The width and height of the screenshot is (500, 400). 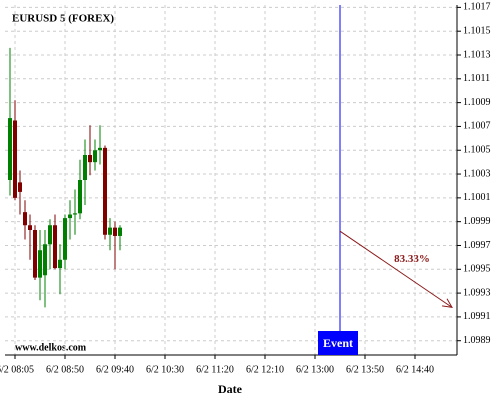 I want to click on event-label: Event, so click(x=338, y=343).